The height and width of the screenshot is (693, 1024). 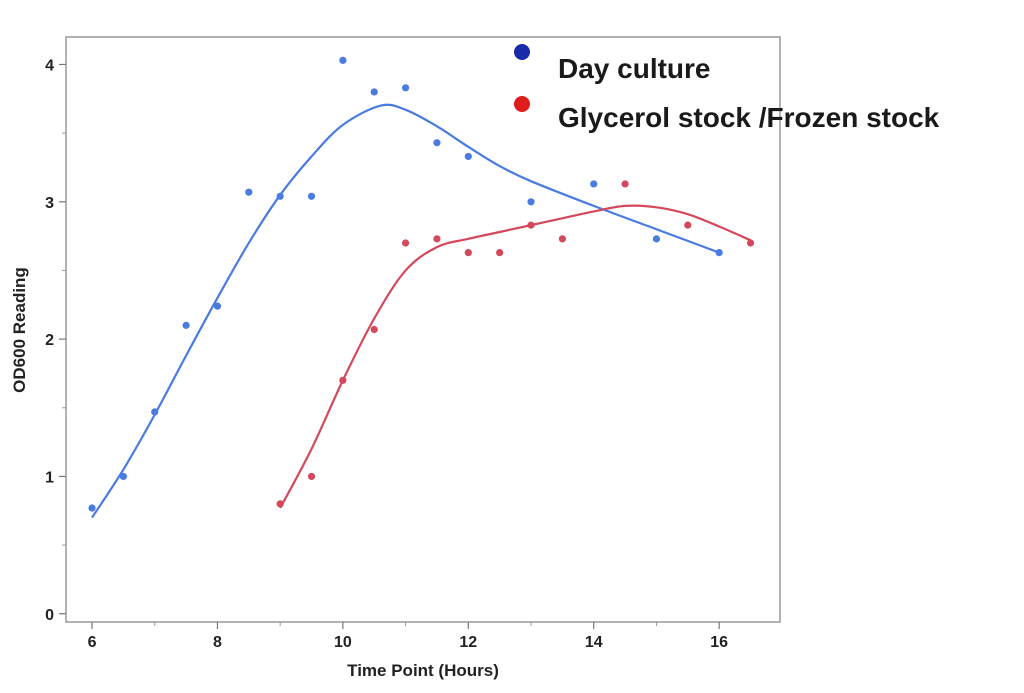 What do you see at coordinates (468, 642) in the screenshot?
I see `x-tick-label: 12` at bounding box center [468, 642].